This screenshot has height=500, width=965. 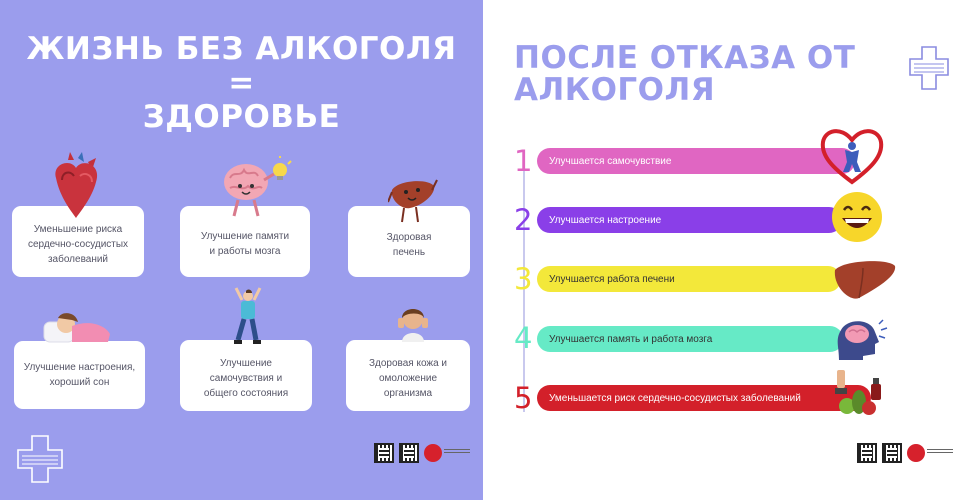 I want to click on heart-person-icon, so click(x=852, y=157).